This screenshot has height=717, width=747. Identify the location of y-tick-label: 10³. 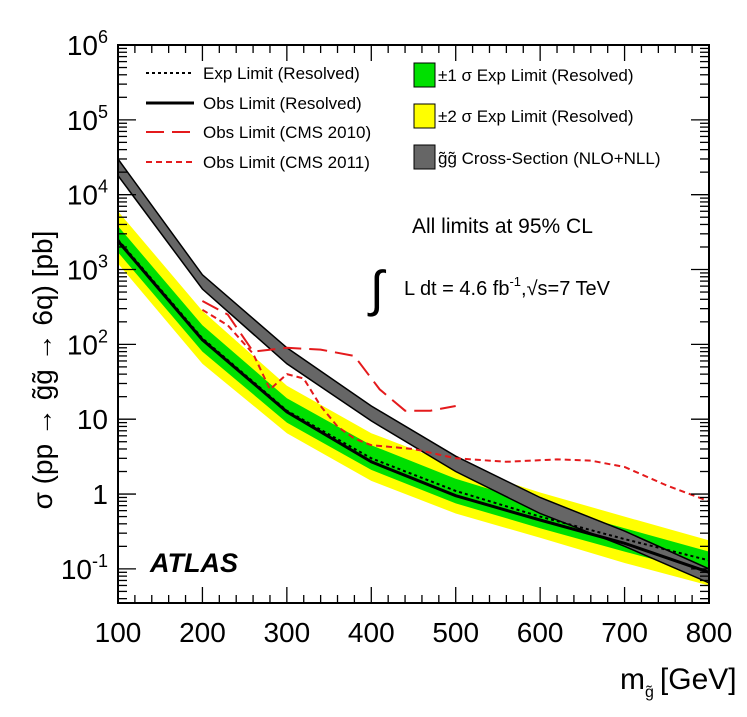
(87, 269).